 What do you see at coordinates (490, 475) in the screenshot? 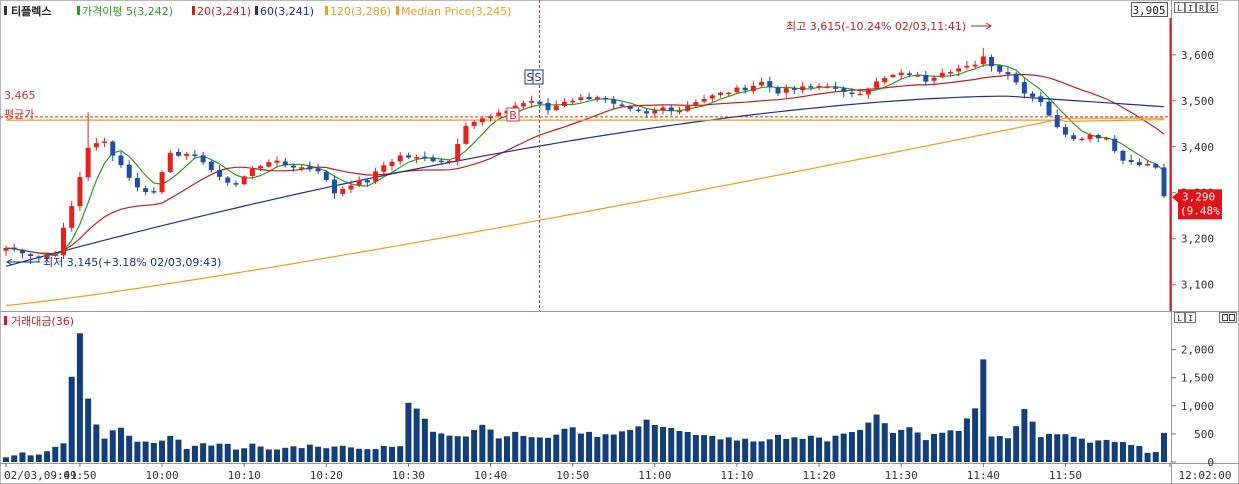
I see `x-tick-label: 10:40` at bounding box center [490, 475].